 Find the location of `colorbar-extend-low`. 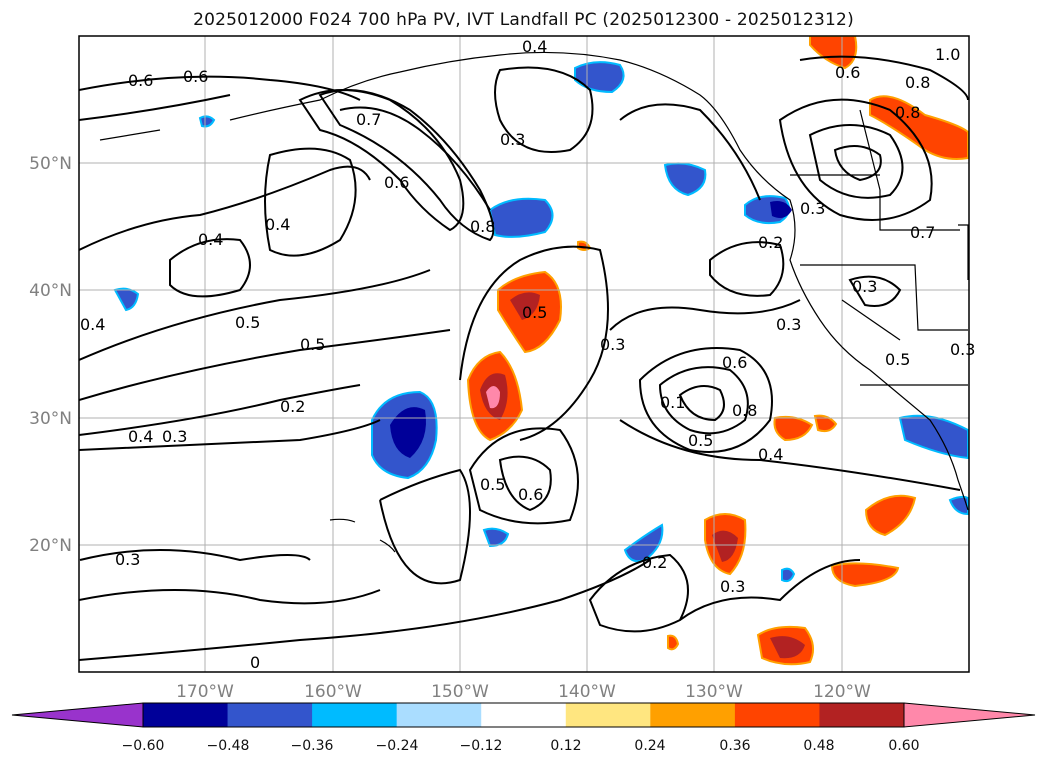

colorbar-extend-low is located at coordinates (77, 715).